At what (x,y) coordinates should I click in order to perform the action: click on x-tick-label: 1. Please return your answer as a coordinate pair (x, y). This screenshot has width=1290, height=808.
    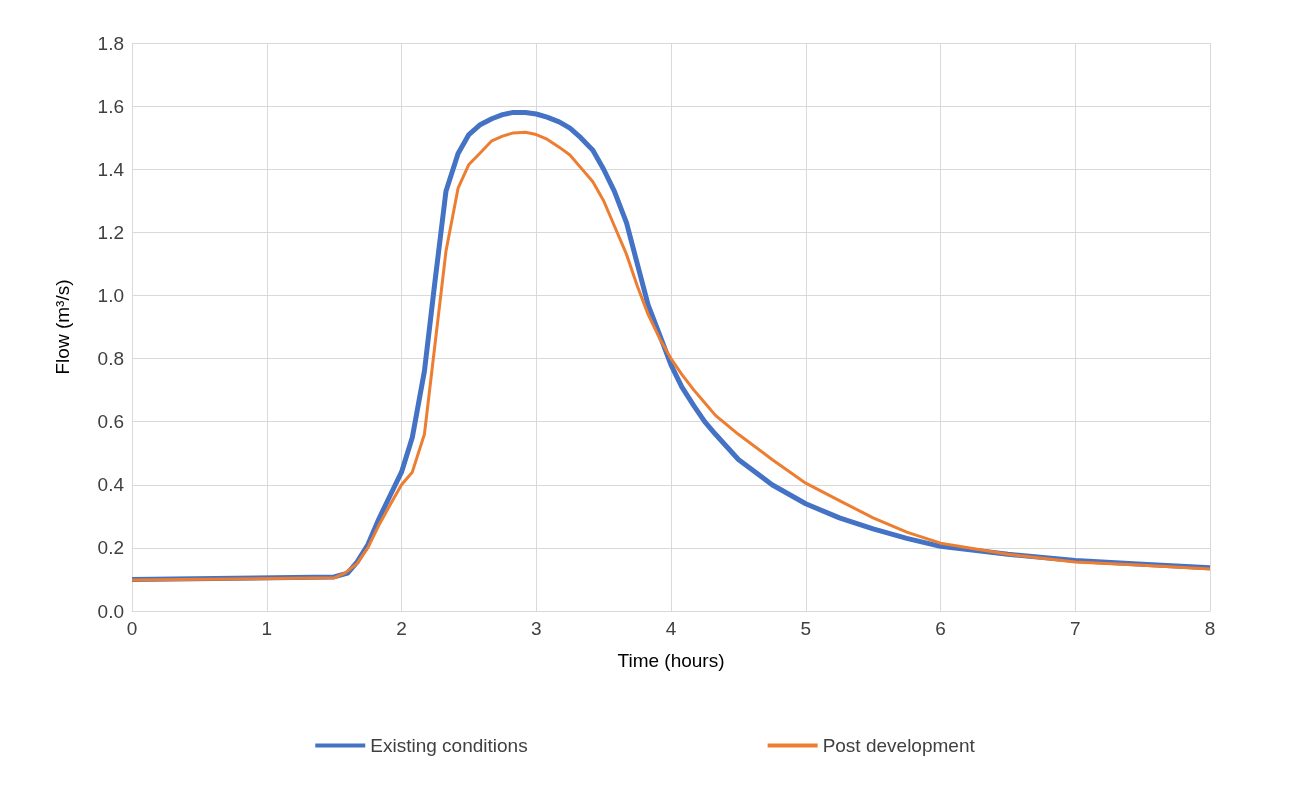
    Looking at the image, I should click on (267, 628).